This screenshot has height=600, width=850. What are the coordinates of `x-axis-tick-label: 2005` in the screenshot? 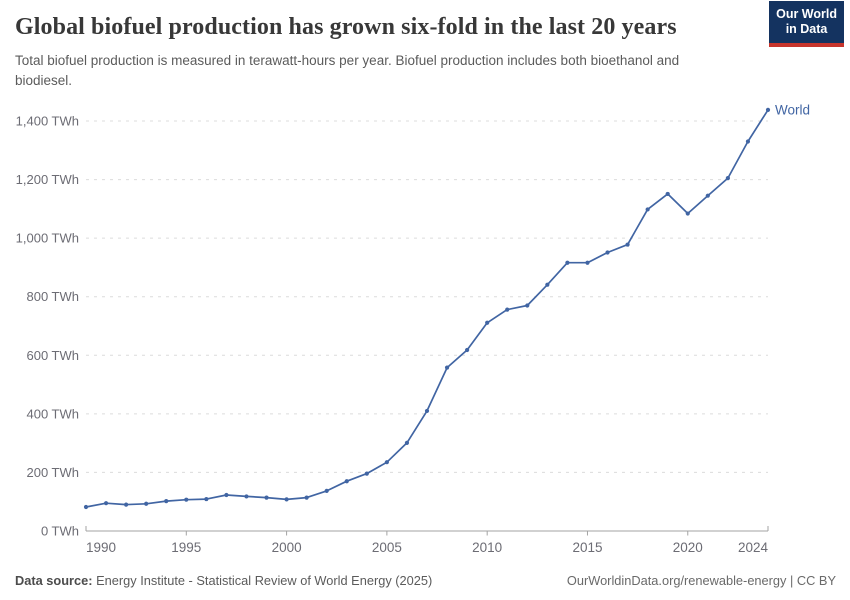 It's located at (387, 547).